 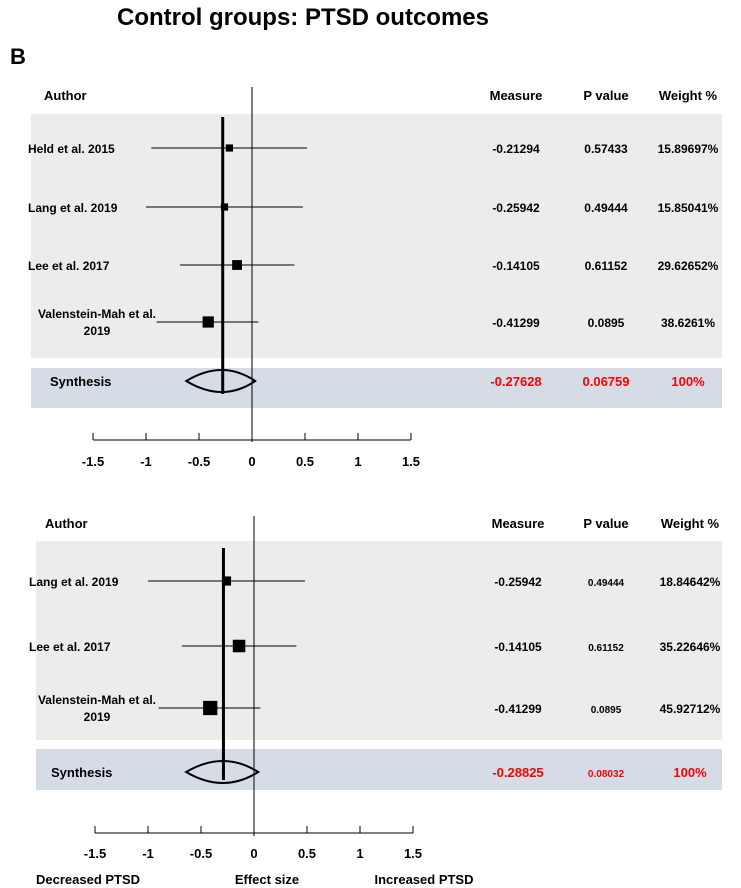 I want to click on panel-1-study-4-p-value: 0.0895, so click(x=606, y=323).